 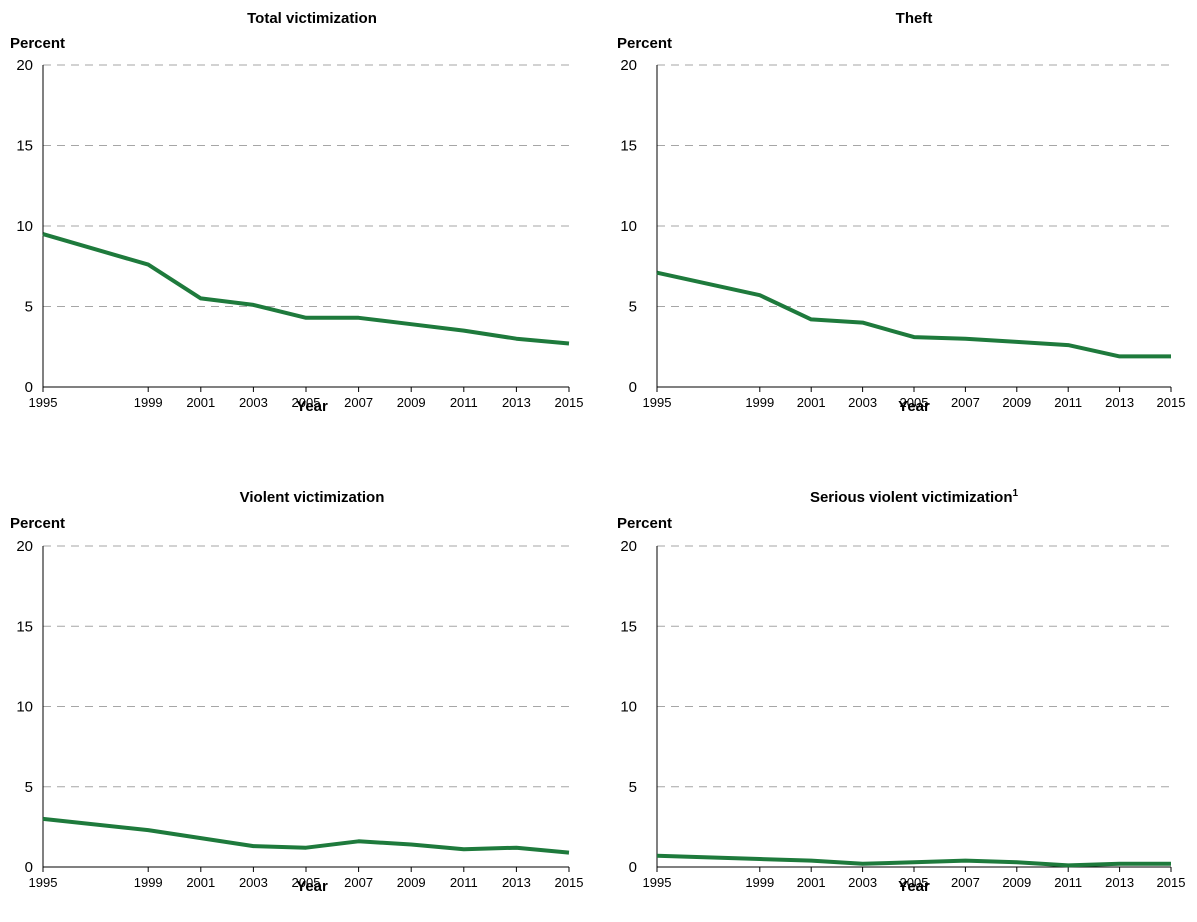 What do you see at coordinates (914, 497) in the screenshot?
I see `panel-title: Serious violent victimization1` at bounding box center [914, 497].